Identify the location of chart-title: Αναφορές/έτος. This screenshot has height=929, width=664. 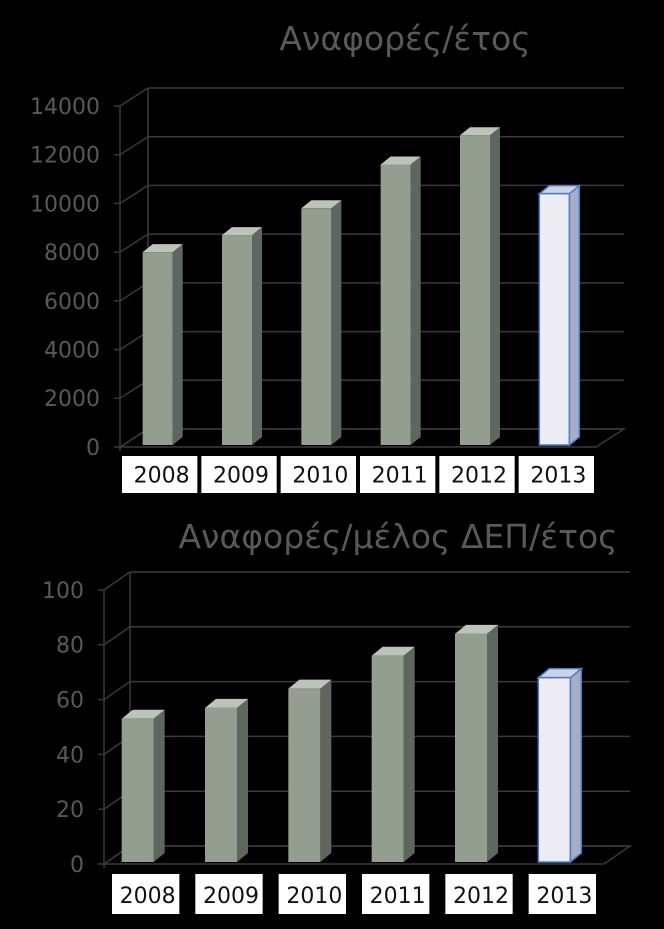
(404, 38).